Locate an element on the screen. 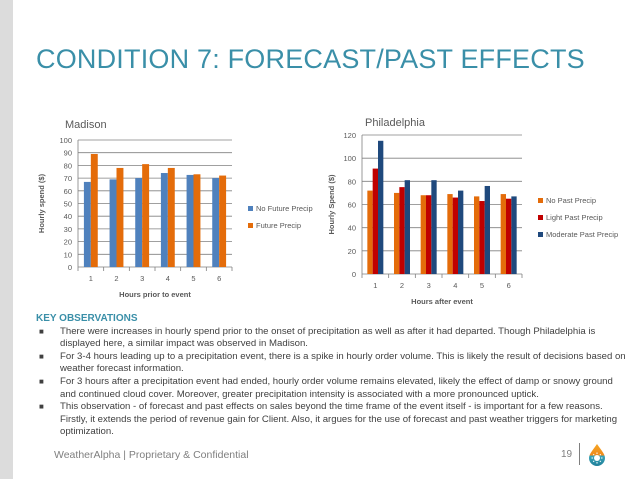  chart-title: Philadelphia is located at coordinates (395, 123).